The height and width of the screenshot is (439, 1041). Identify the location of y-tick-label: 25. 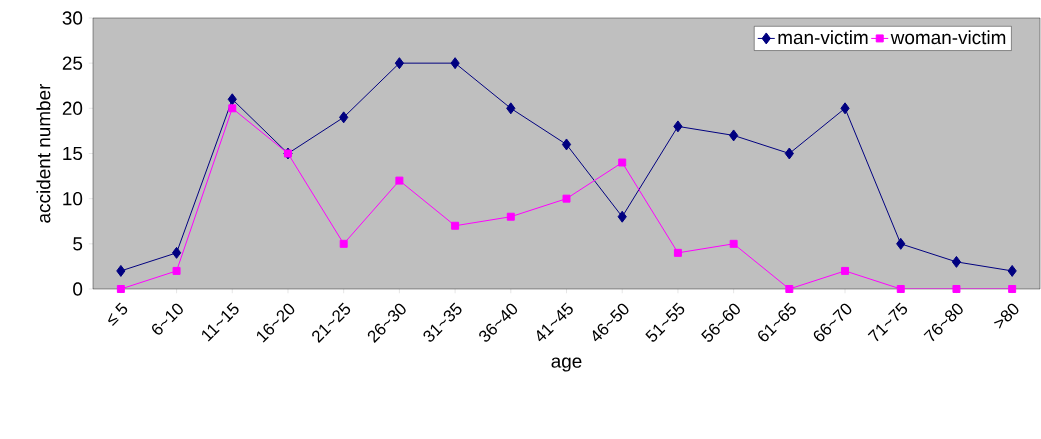
(72, 63).